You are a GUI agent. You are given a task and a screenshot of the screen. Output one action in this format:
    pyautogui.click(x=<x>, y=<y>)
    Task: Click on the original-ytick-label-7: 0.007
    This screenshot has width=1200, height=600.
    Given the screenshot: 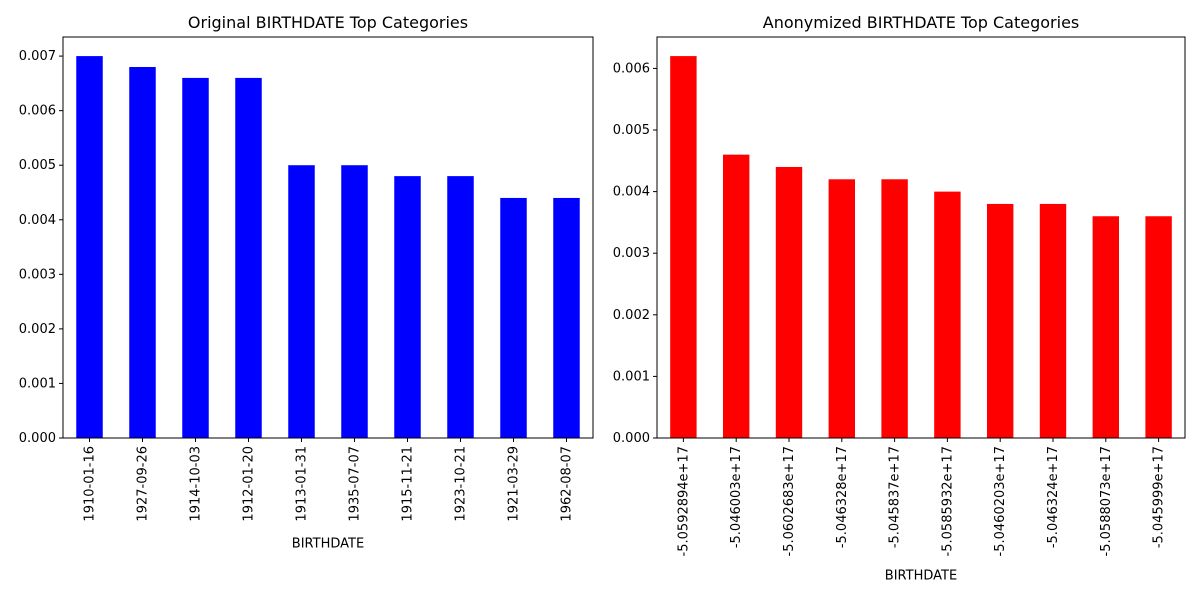 What is the action you would take?
    pyautogui.click(x=37, y=56)
    